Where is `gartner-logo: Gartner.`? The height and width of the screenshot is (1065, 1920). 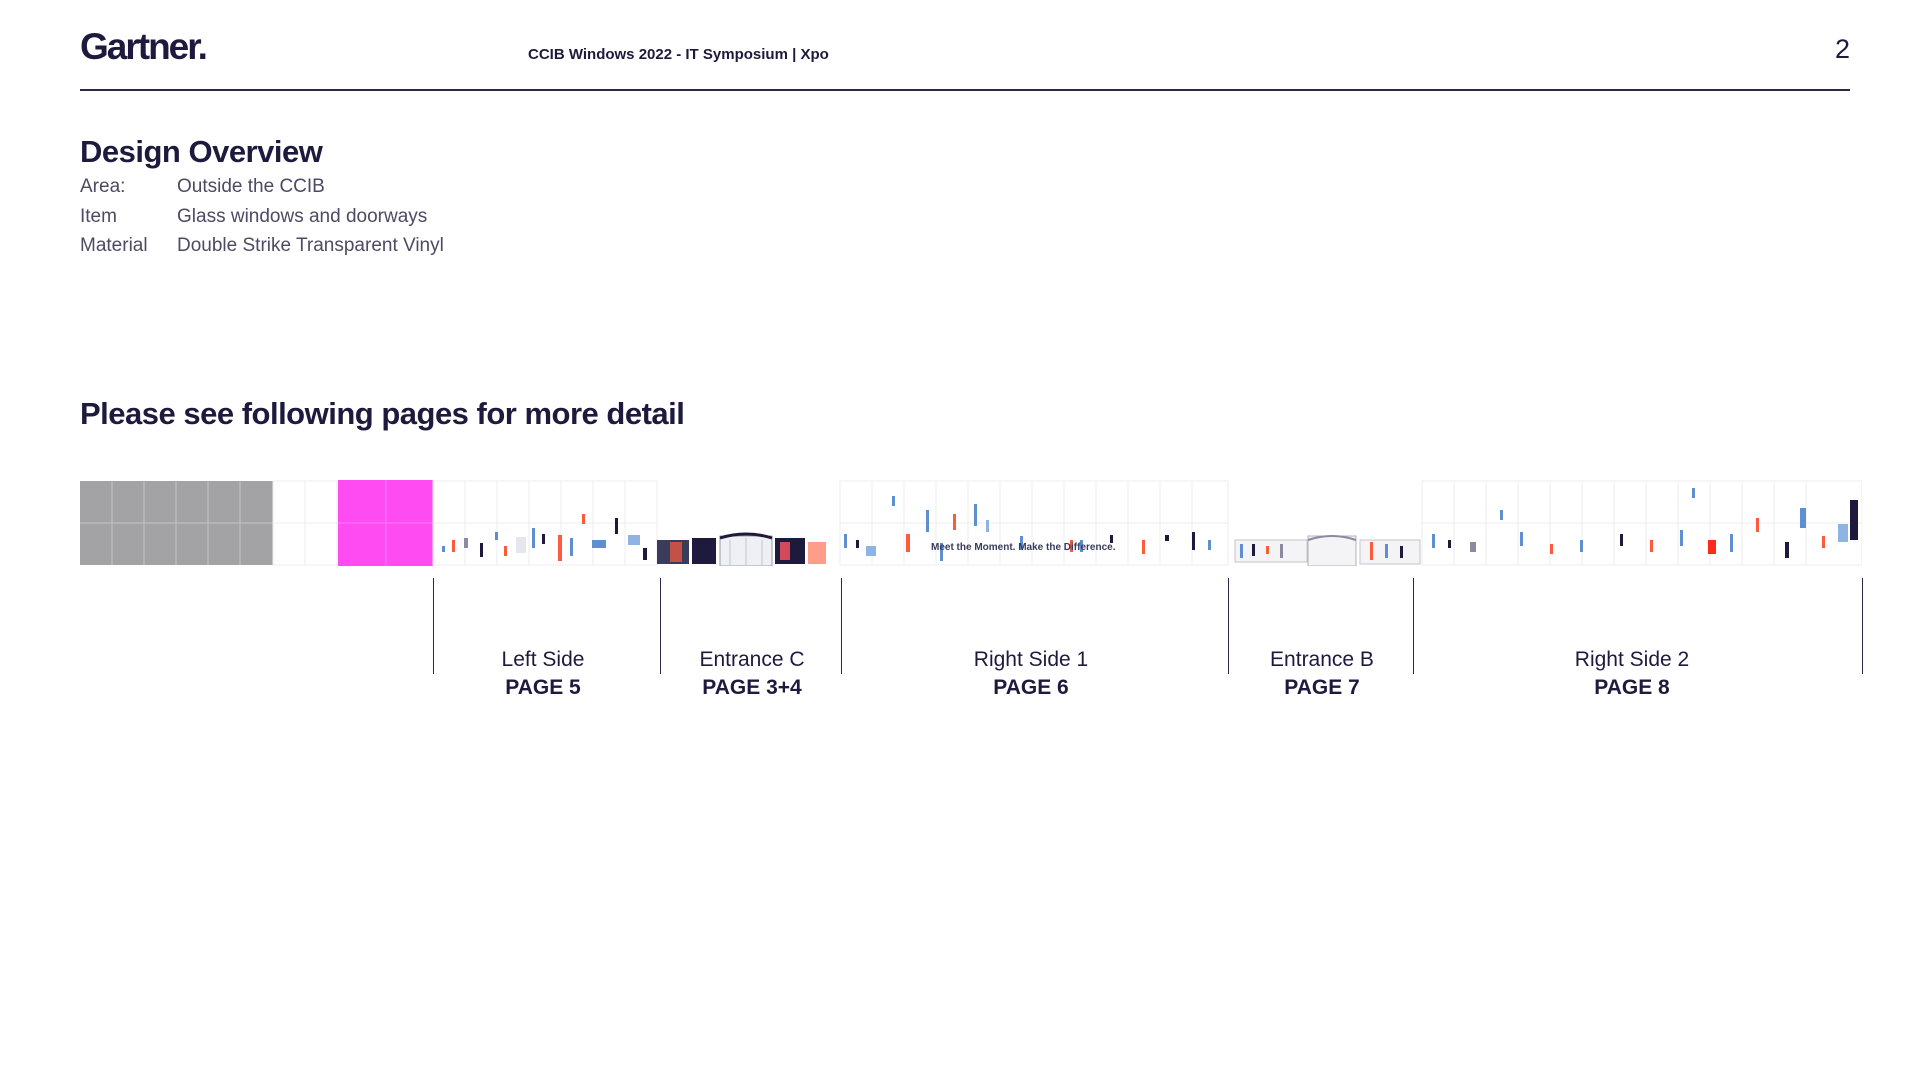
gartner-logo: Gartner. is located at coordinates (144, 46).